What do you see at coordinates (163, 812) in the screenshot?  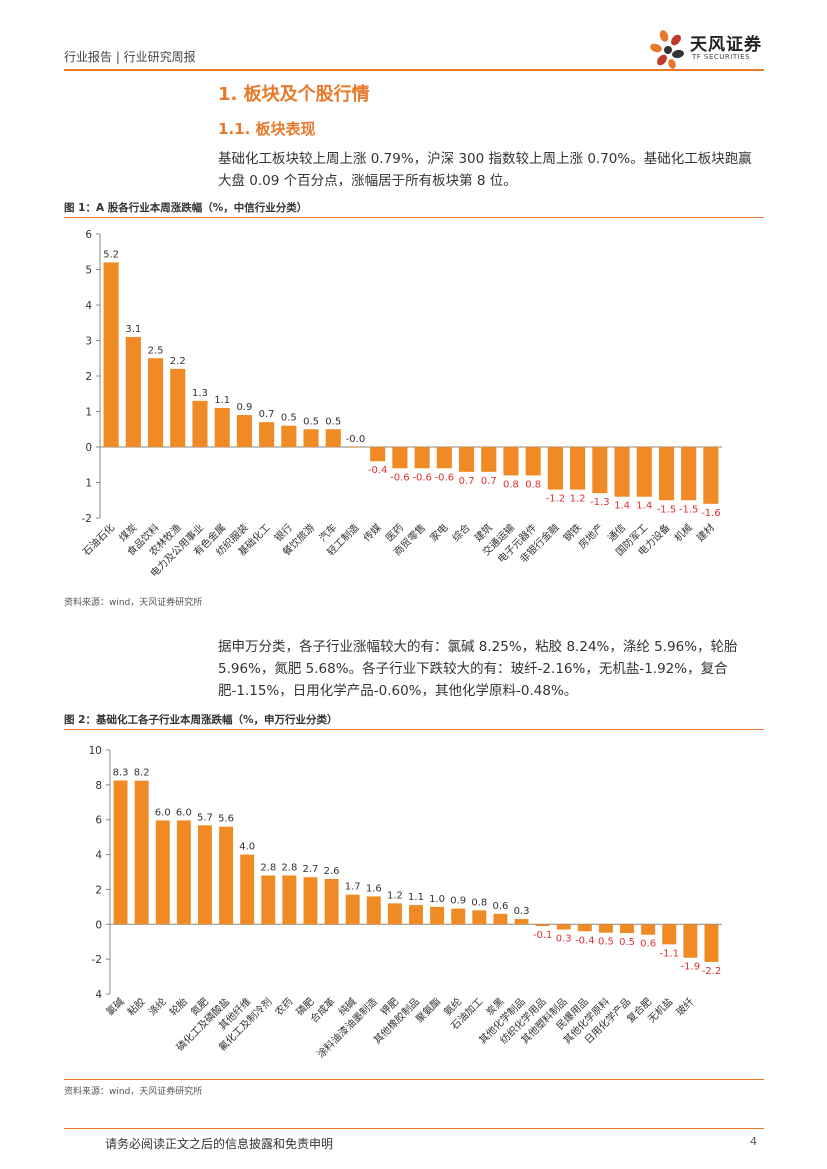 I see `data-label: 6.0` at bounding box center [163, 812].